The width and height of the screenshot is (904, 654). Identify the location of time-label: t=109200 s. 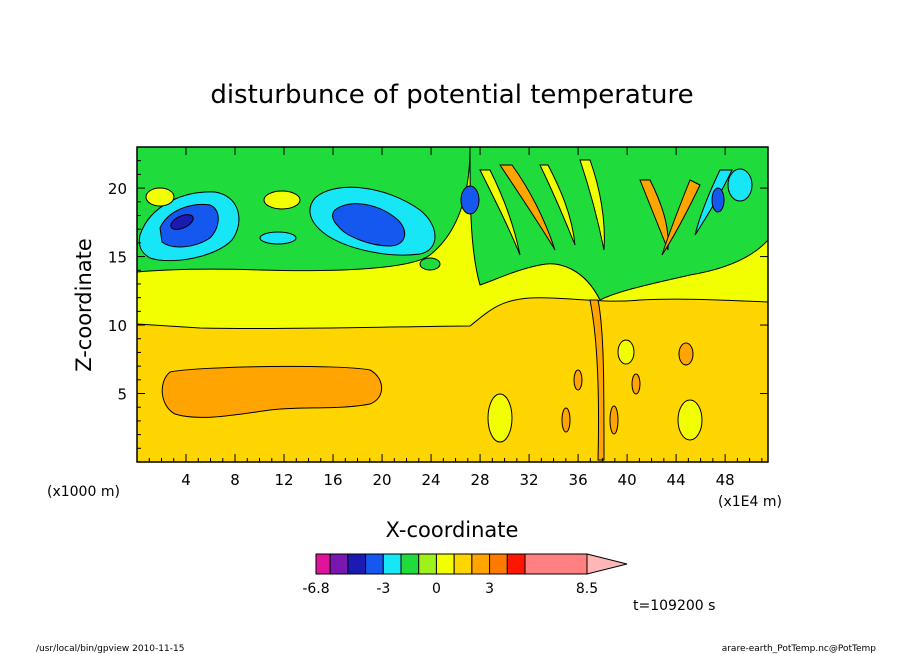
(674, 606).